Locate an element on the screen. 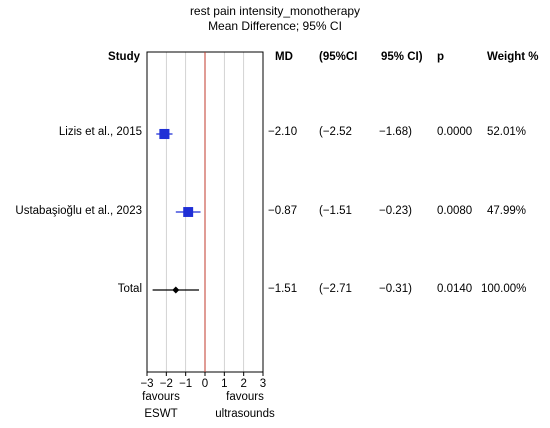 Image resolution: width=550 pixels, height=428 pixels. x-tick-label: 2 is located at coordinates (243, 384).